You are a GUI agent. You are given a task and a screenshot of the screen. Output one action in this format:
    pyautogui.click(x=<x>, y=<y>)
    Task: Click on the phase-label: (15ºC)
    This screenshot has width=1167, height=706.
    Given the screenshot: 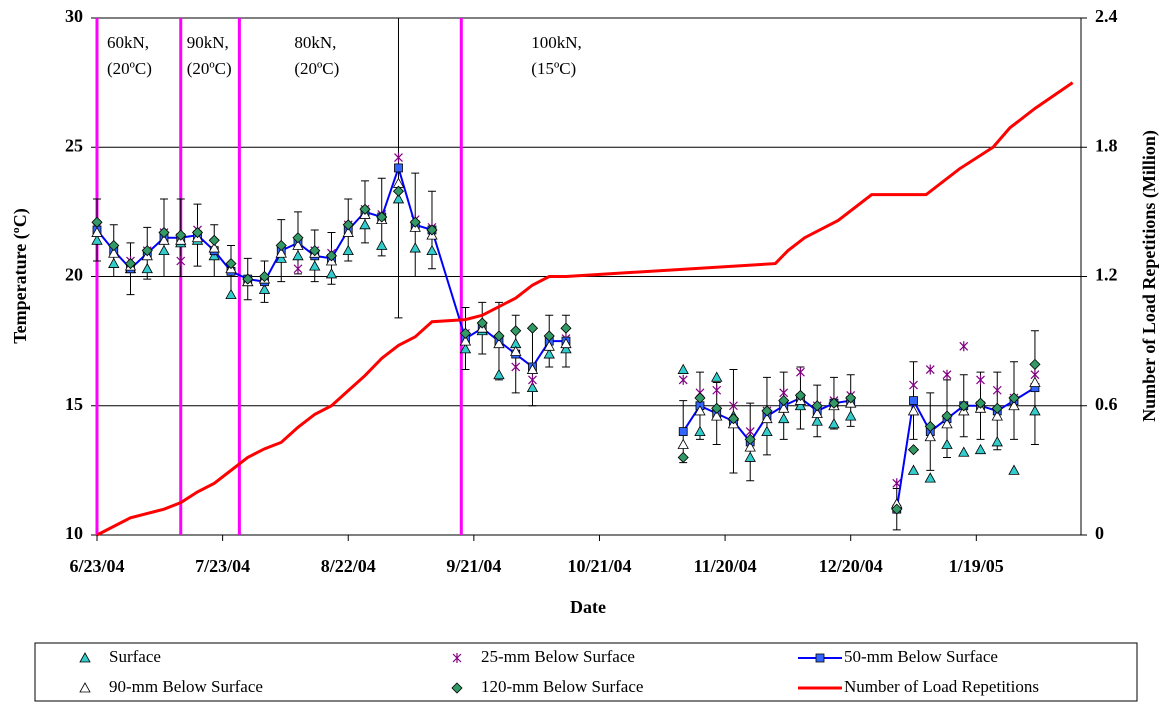 What is the action you would take?
    pyautogui.click(x=553, y=68)
    